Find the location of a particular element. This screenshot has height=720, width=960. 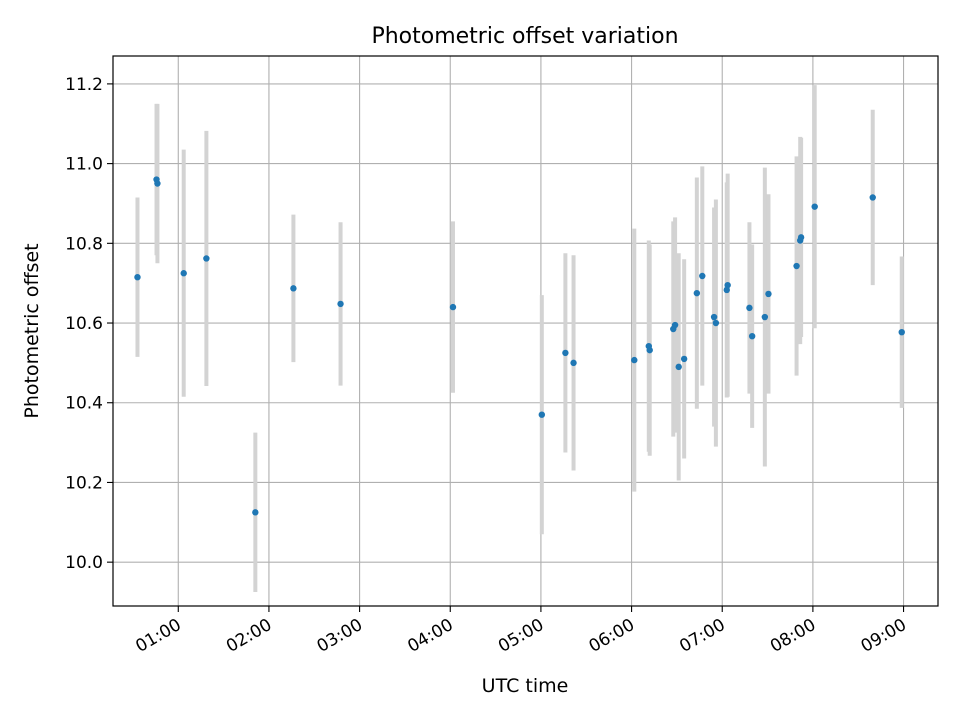

y-axis-ticks: 10.0 10.2 10.4 10.6 10.8 11.0 11.2 is located at coordinates (89, 324).